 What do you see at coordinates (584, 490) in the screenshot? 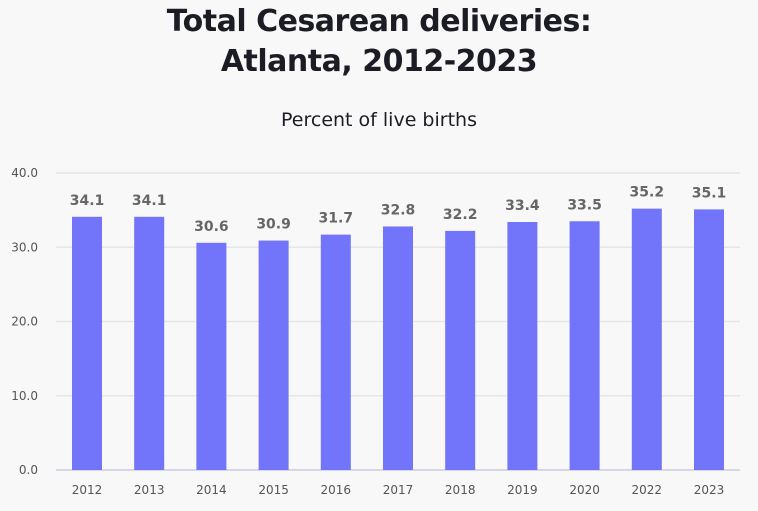
I see `x-tick-label: 2020` at bounding box center [584, 490].